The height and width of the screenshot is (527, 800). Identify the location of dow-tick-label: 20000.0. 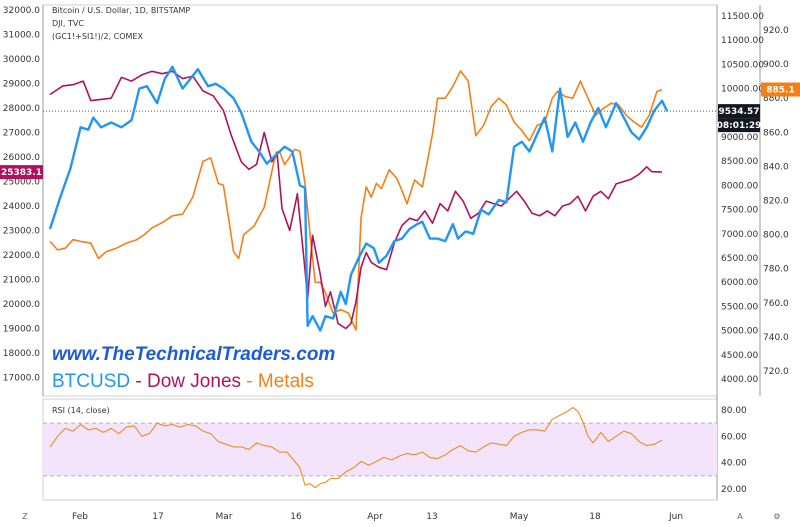
(21, 305).